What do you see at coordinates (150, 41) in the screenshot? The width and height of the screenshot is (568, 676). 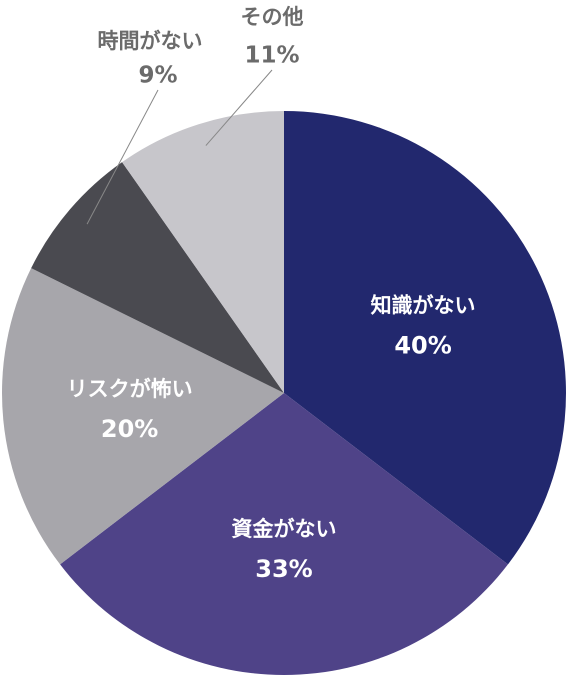 I see `slice-label: 時間がない` at bounding box center [150, 41].